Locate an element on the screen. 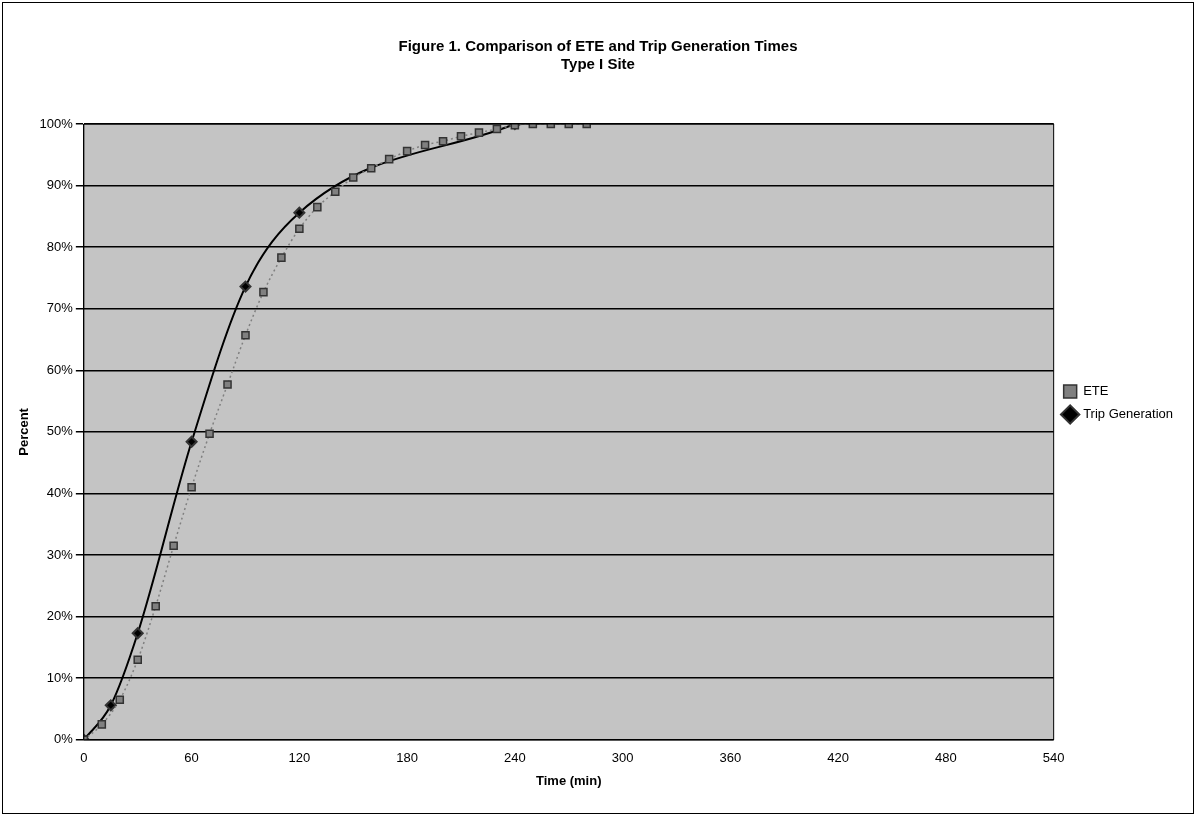 The image size is (1197, 818). y-tick-label: 50% is located at coordinates (60, 431).